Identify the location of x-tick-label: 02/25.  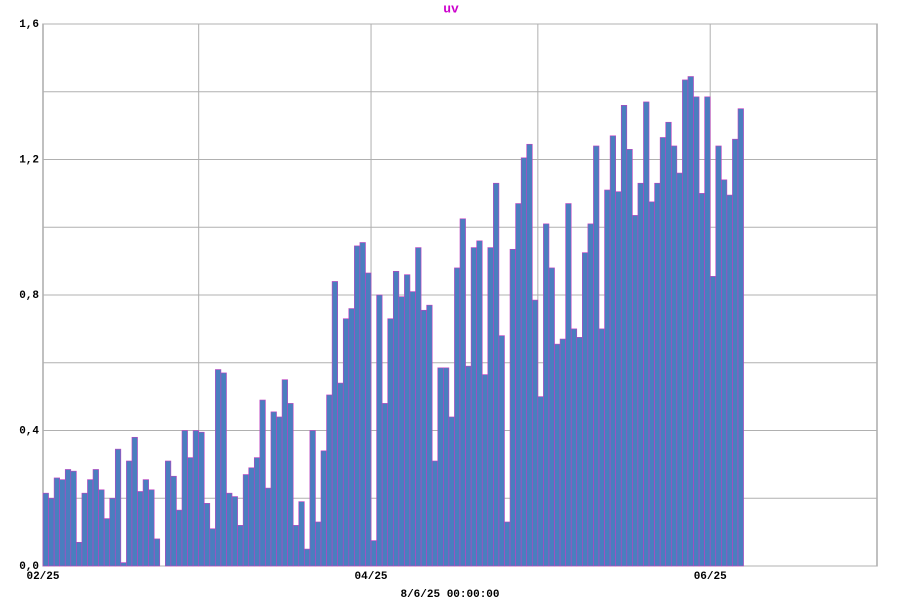
(42, 577).